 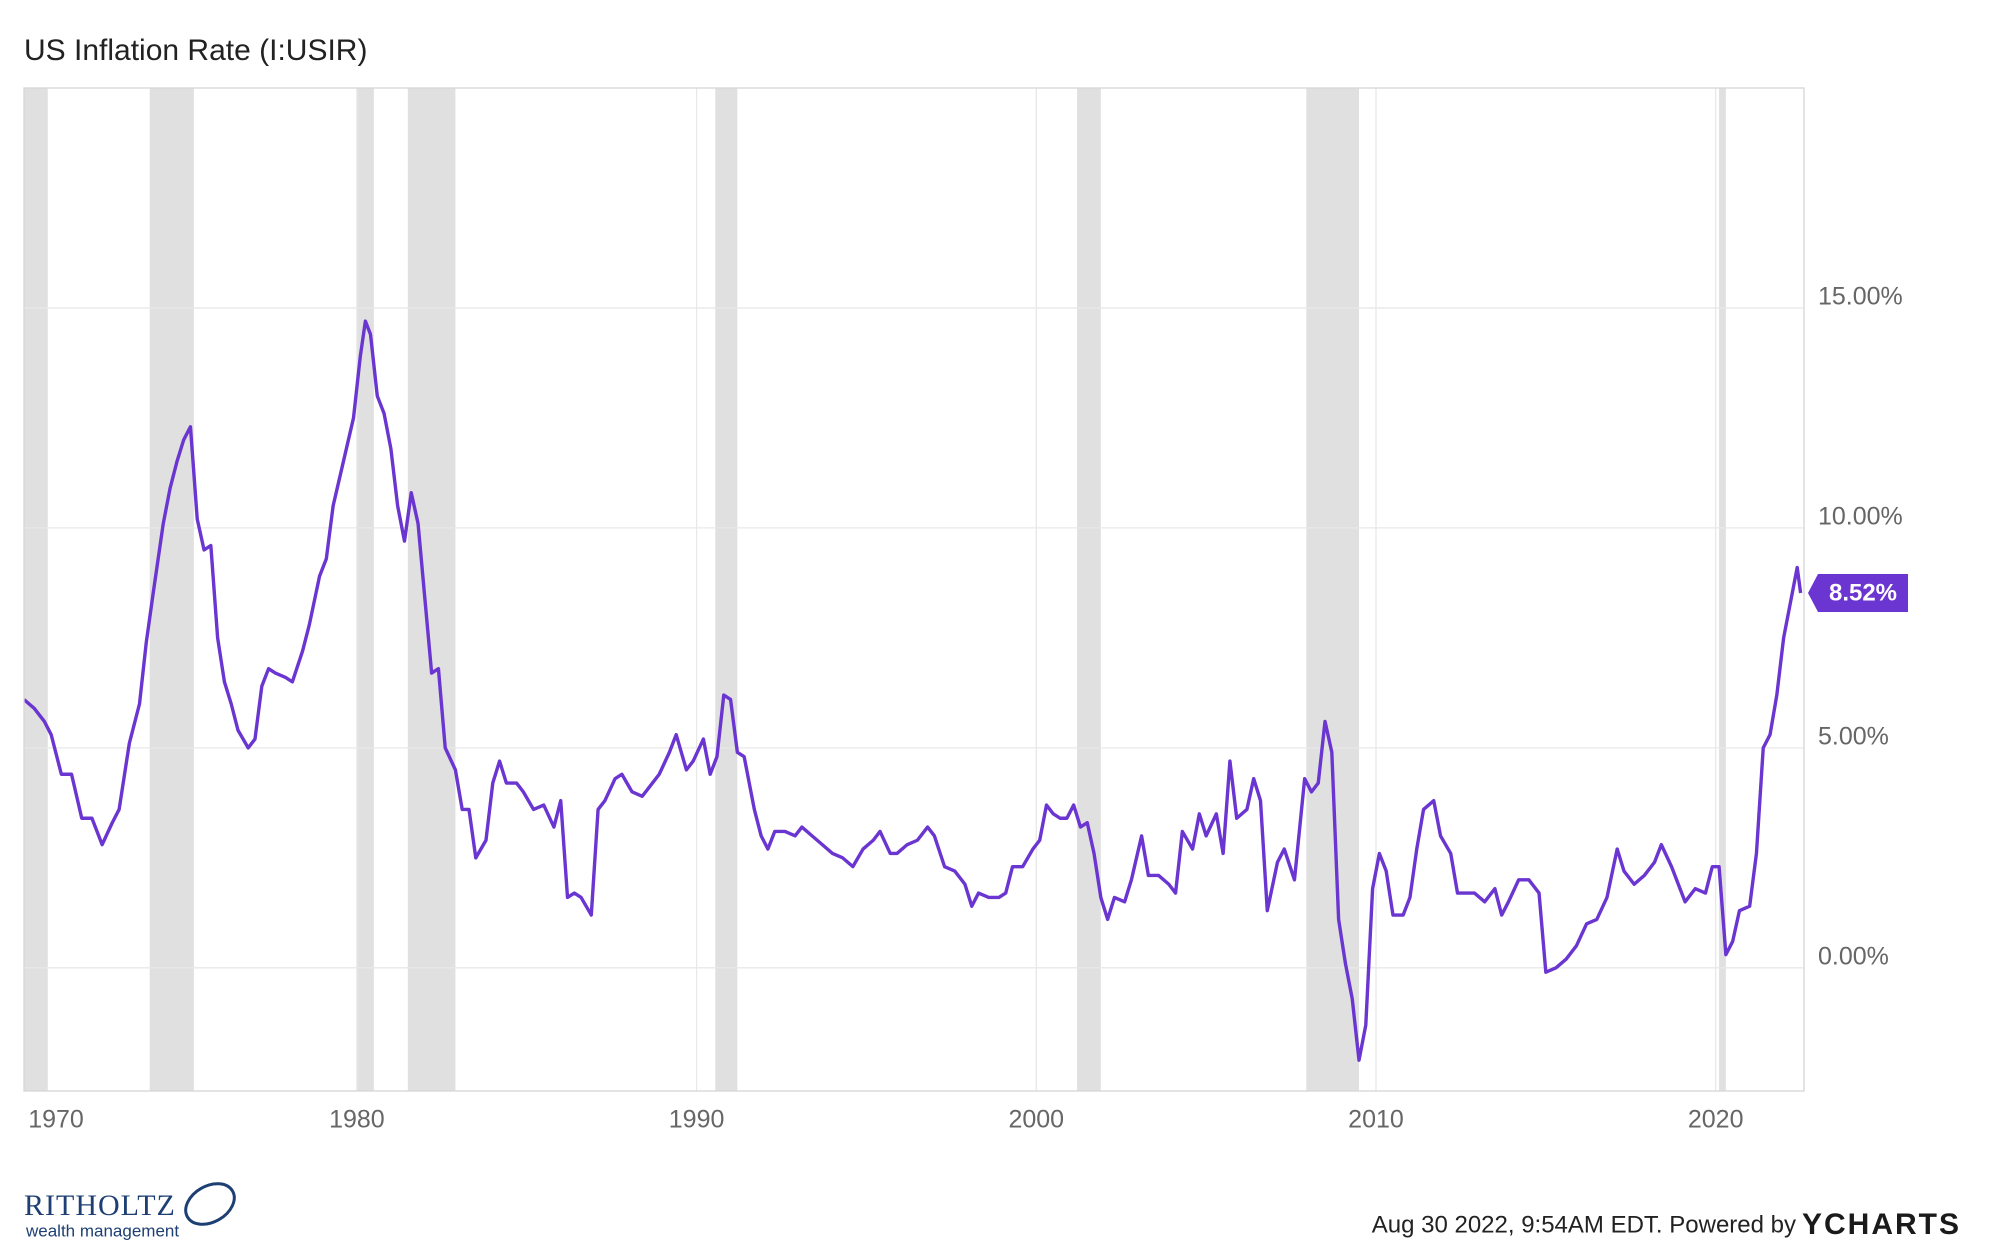 I want to click on brand-logo: RITHOLTZ, so click(x=100, y=1205).